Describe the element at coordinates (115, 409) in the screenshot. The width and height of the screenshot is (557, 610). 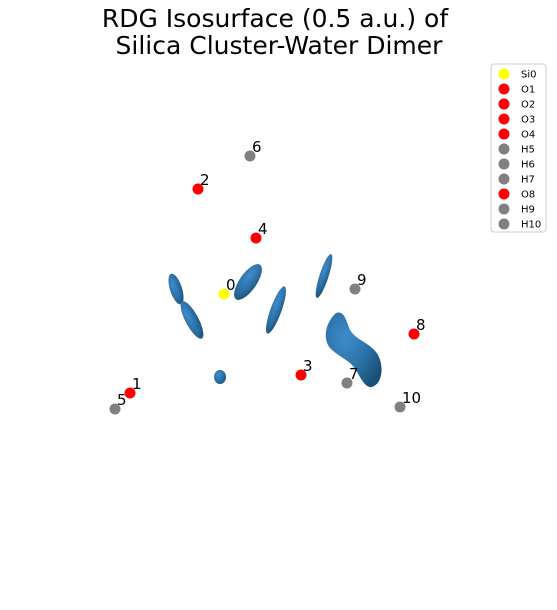
I see `atom-marker-h5` at that location.